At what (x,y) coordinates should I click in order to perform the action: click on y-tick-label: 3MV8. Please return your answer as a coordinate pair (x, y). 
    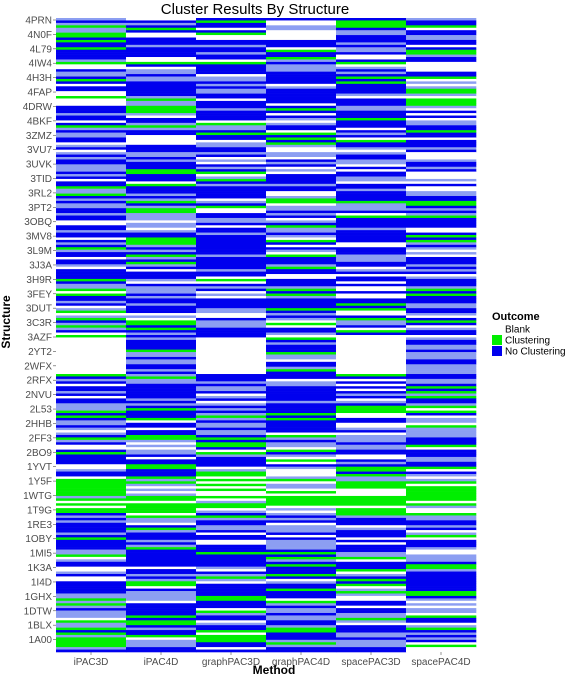
    Looking at the image, I should click on (39, 237).